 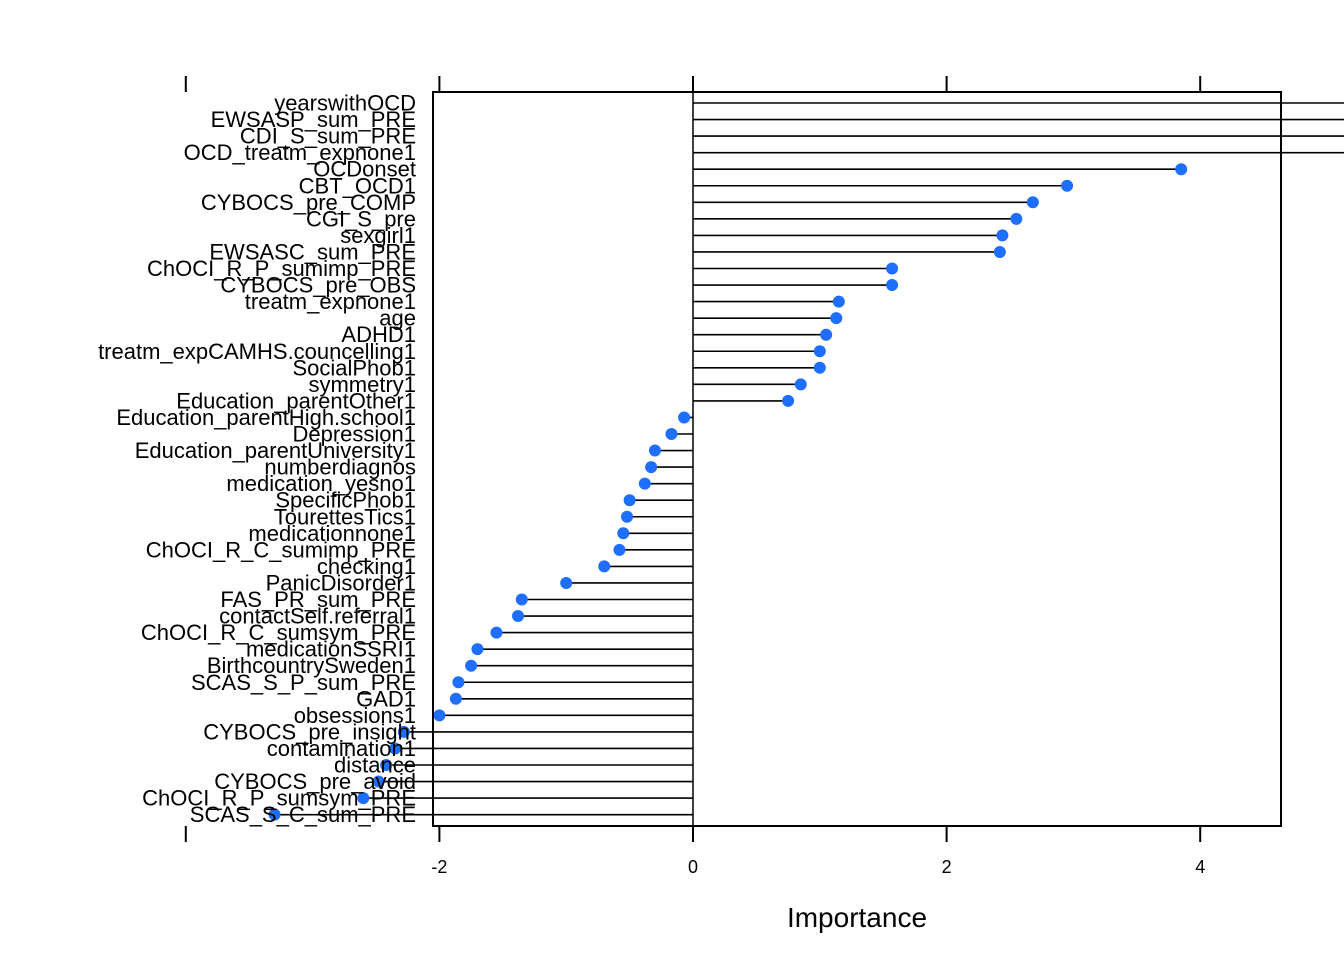 What do you see at coordinates (362, 384) in the screenshot?
I see `category-label: symmetry1` at bounding box center [362, 384].